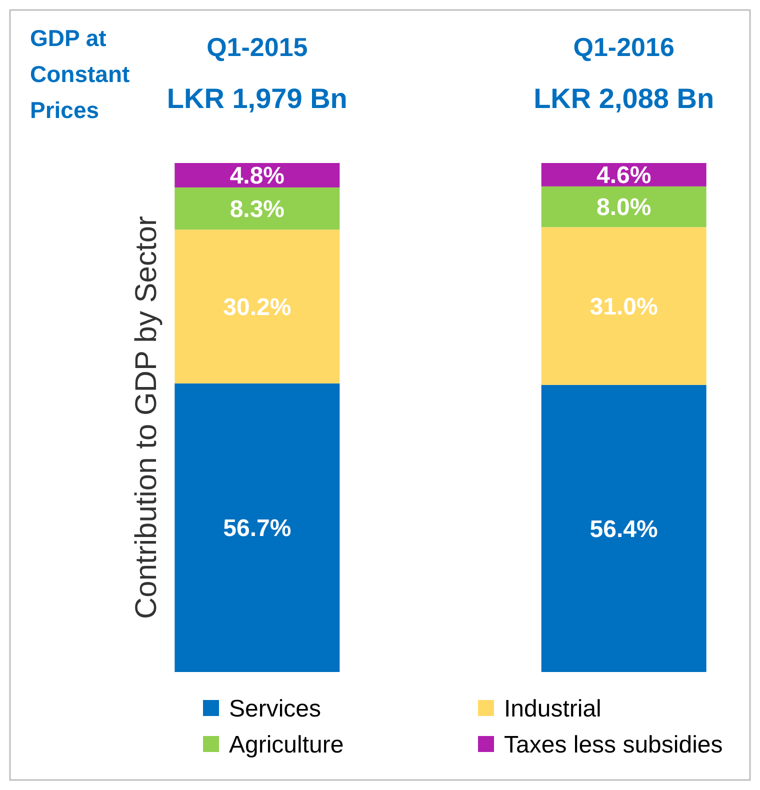 Image resolution: width=760 pixels, height=790 pixels. Describe the element at coordinates (286, 744) in the screenshot. I see `legend-label: Agriculture` at that location.